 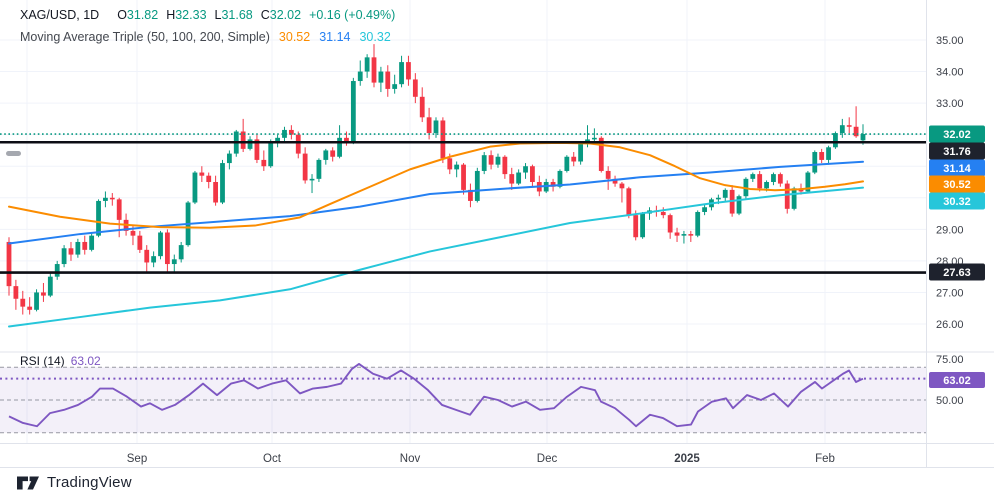 I want to click on price-badge-30.32-text: 30.32, so click(x=957, y=202).